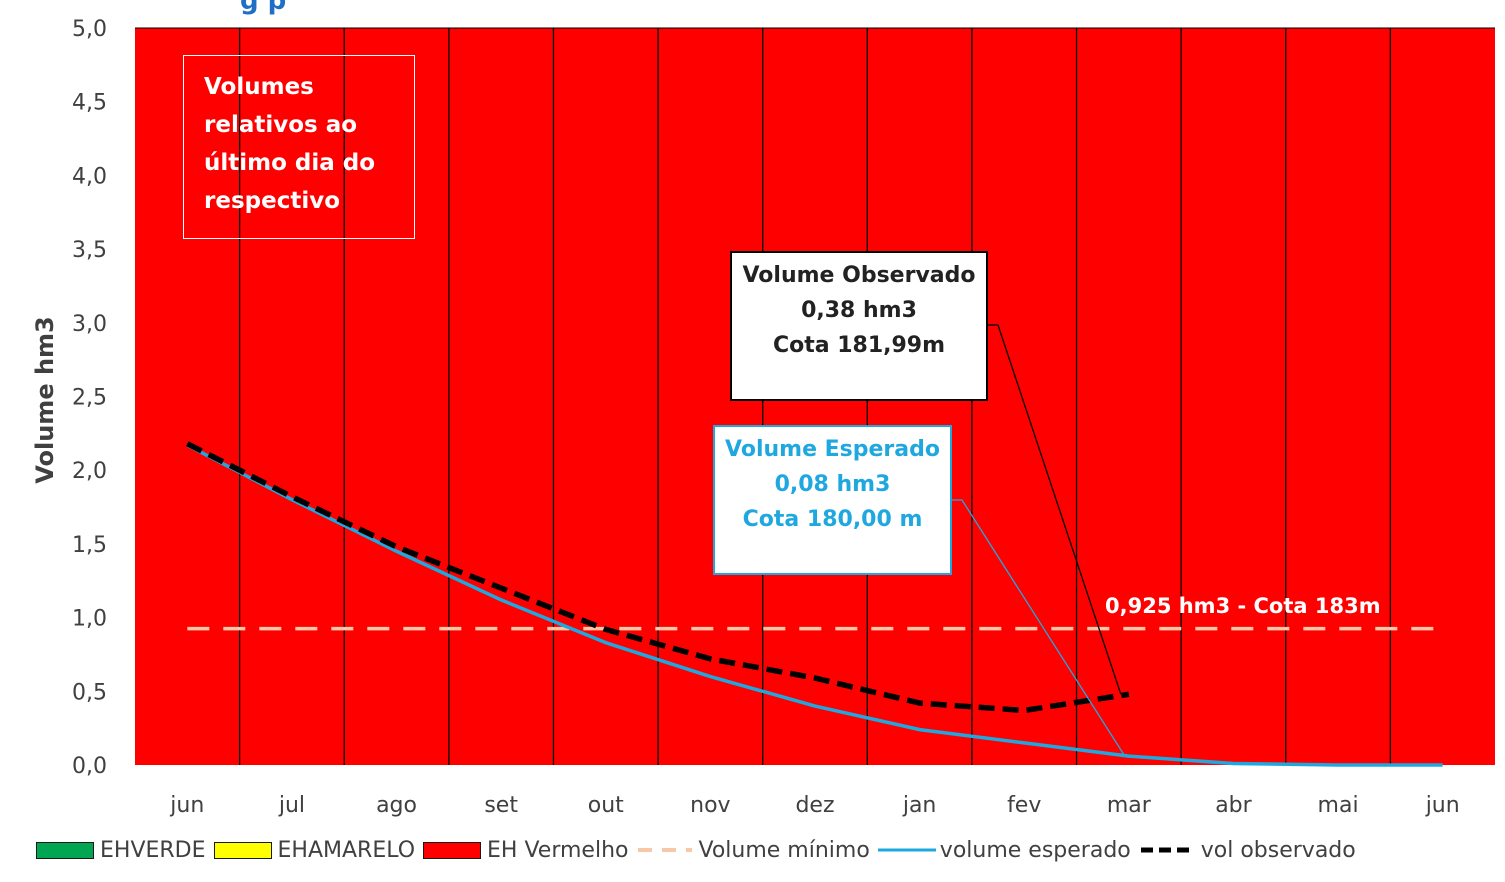 This screenshot has width=1505, height=882. What do you see at coordinates (832, 449) in the screenshot?
I see `callout-title: Volume Esperado` at bounding box center [832, 449].